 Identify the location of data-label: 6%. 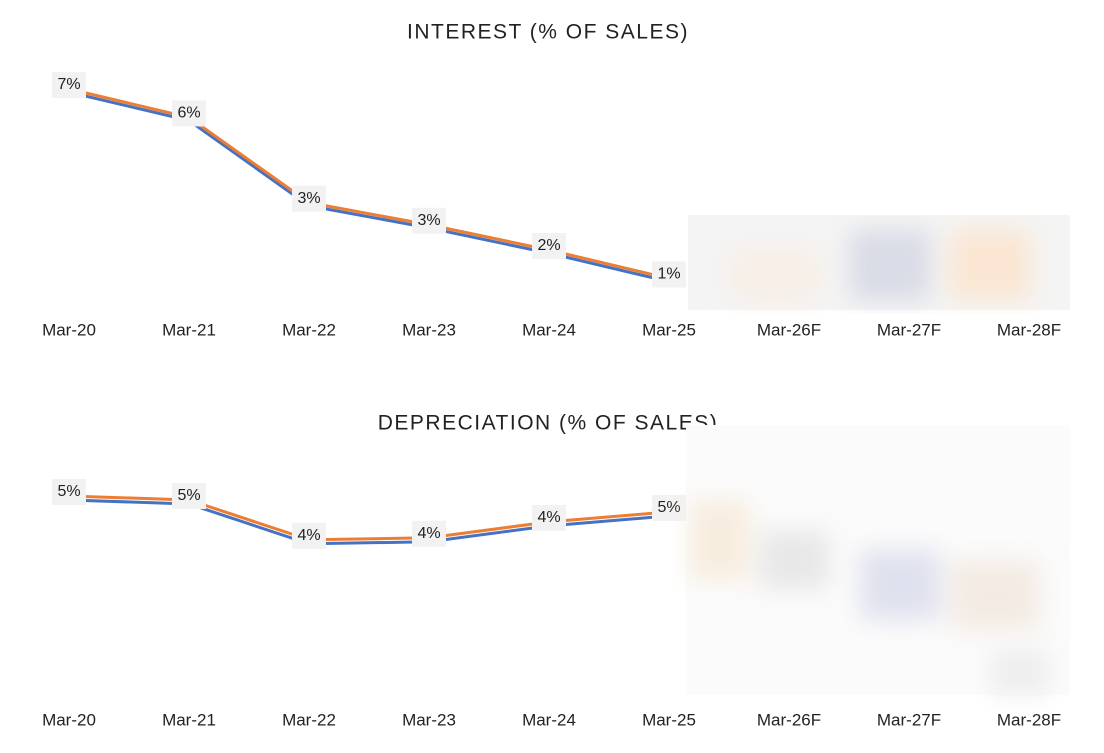
(188, 113).